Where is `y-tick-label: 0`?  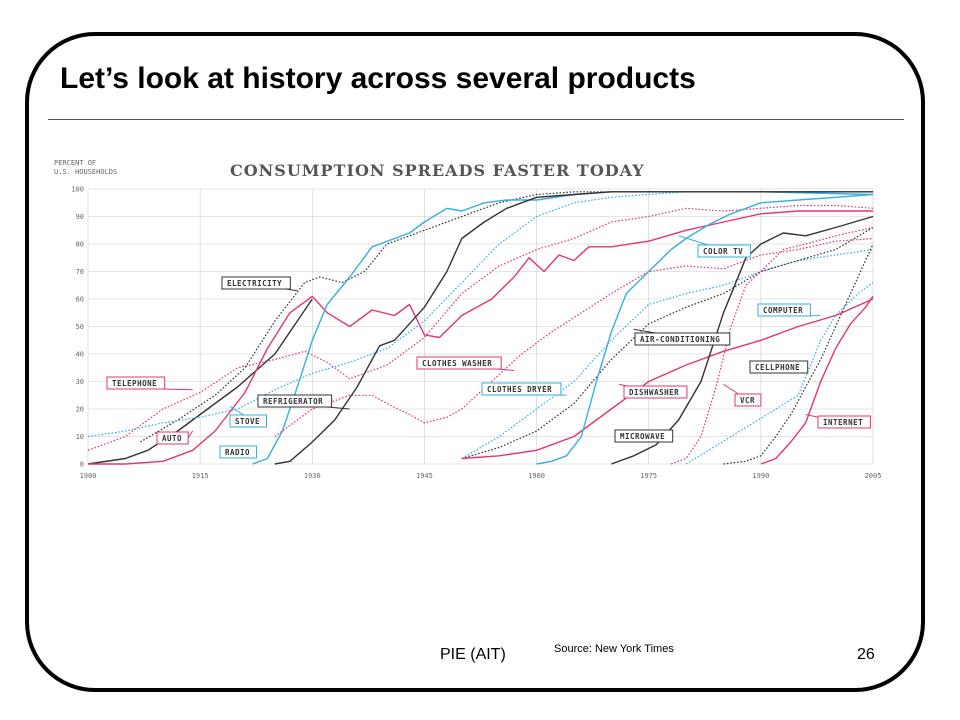
y-tick-label: 0 is located at coordinates (82, 465).